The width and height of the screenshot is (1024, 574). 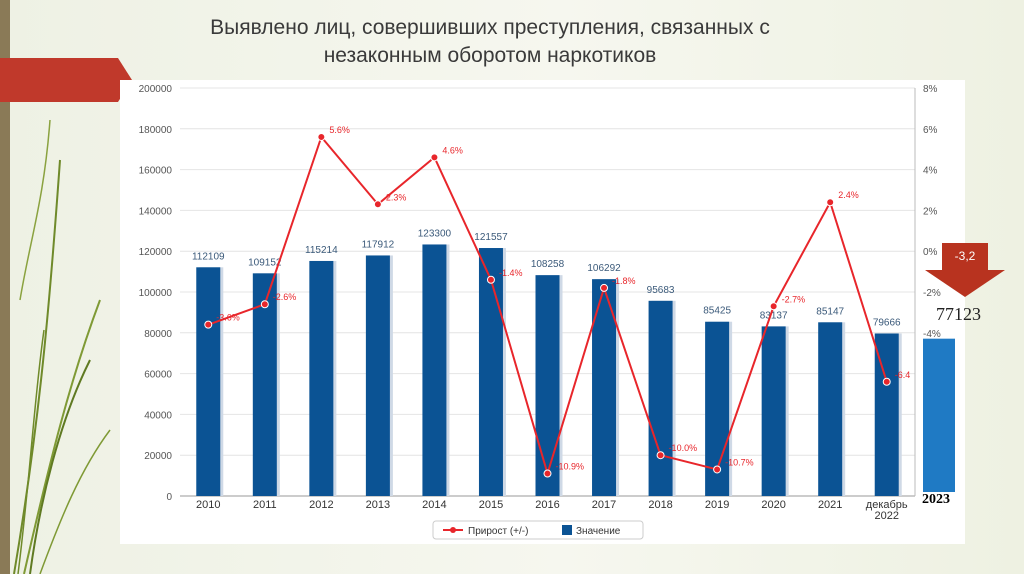 I want to click on x-tick-label: 2014, so click(x=434, y=505).